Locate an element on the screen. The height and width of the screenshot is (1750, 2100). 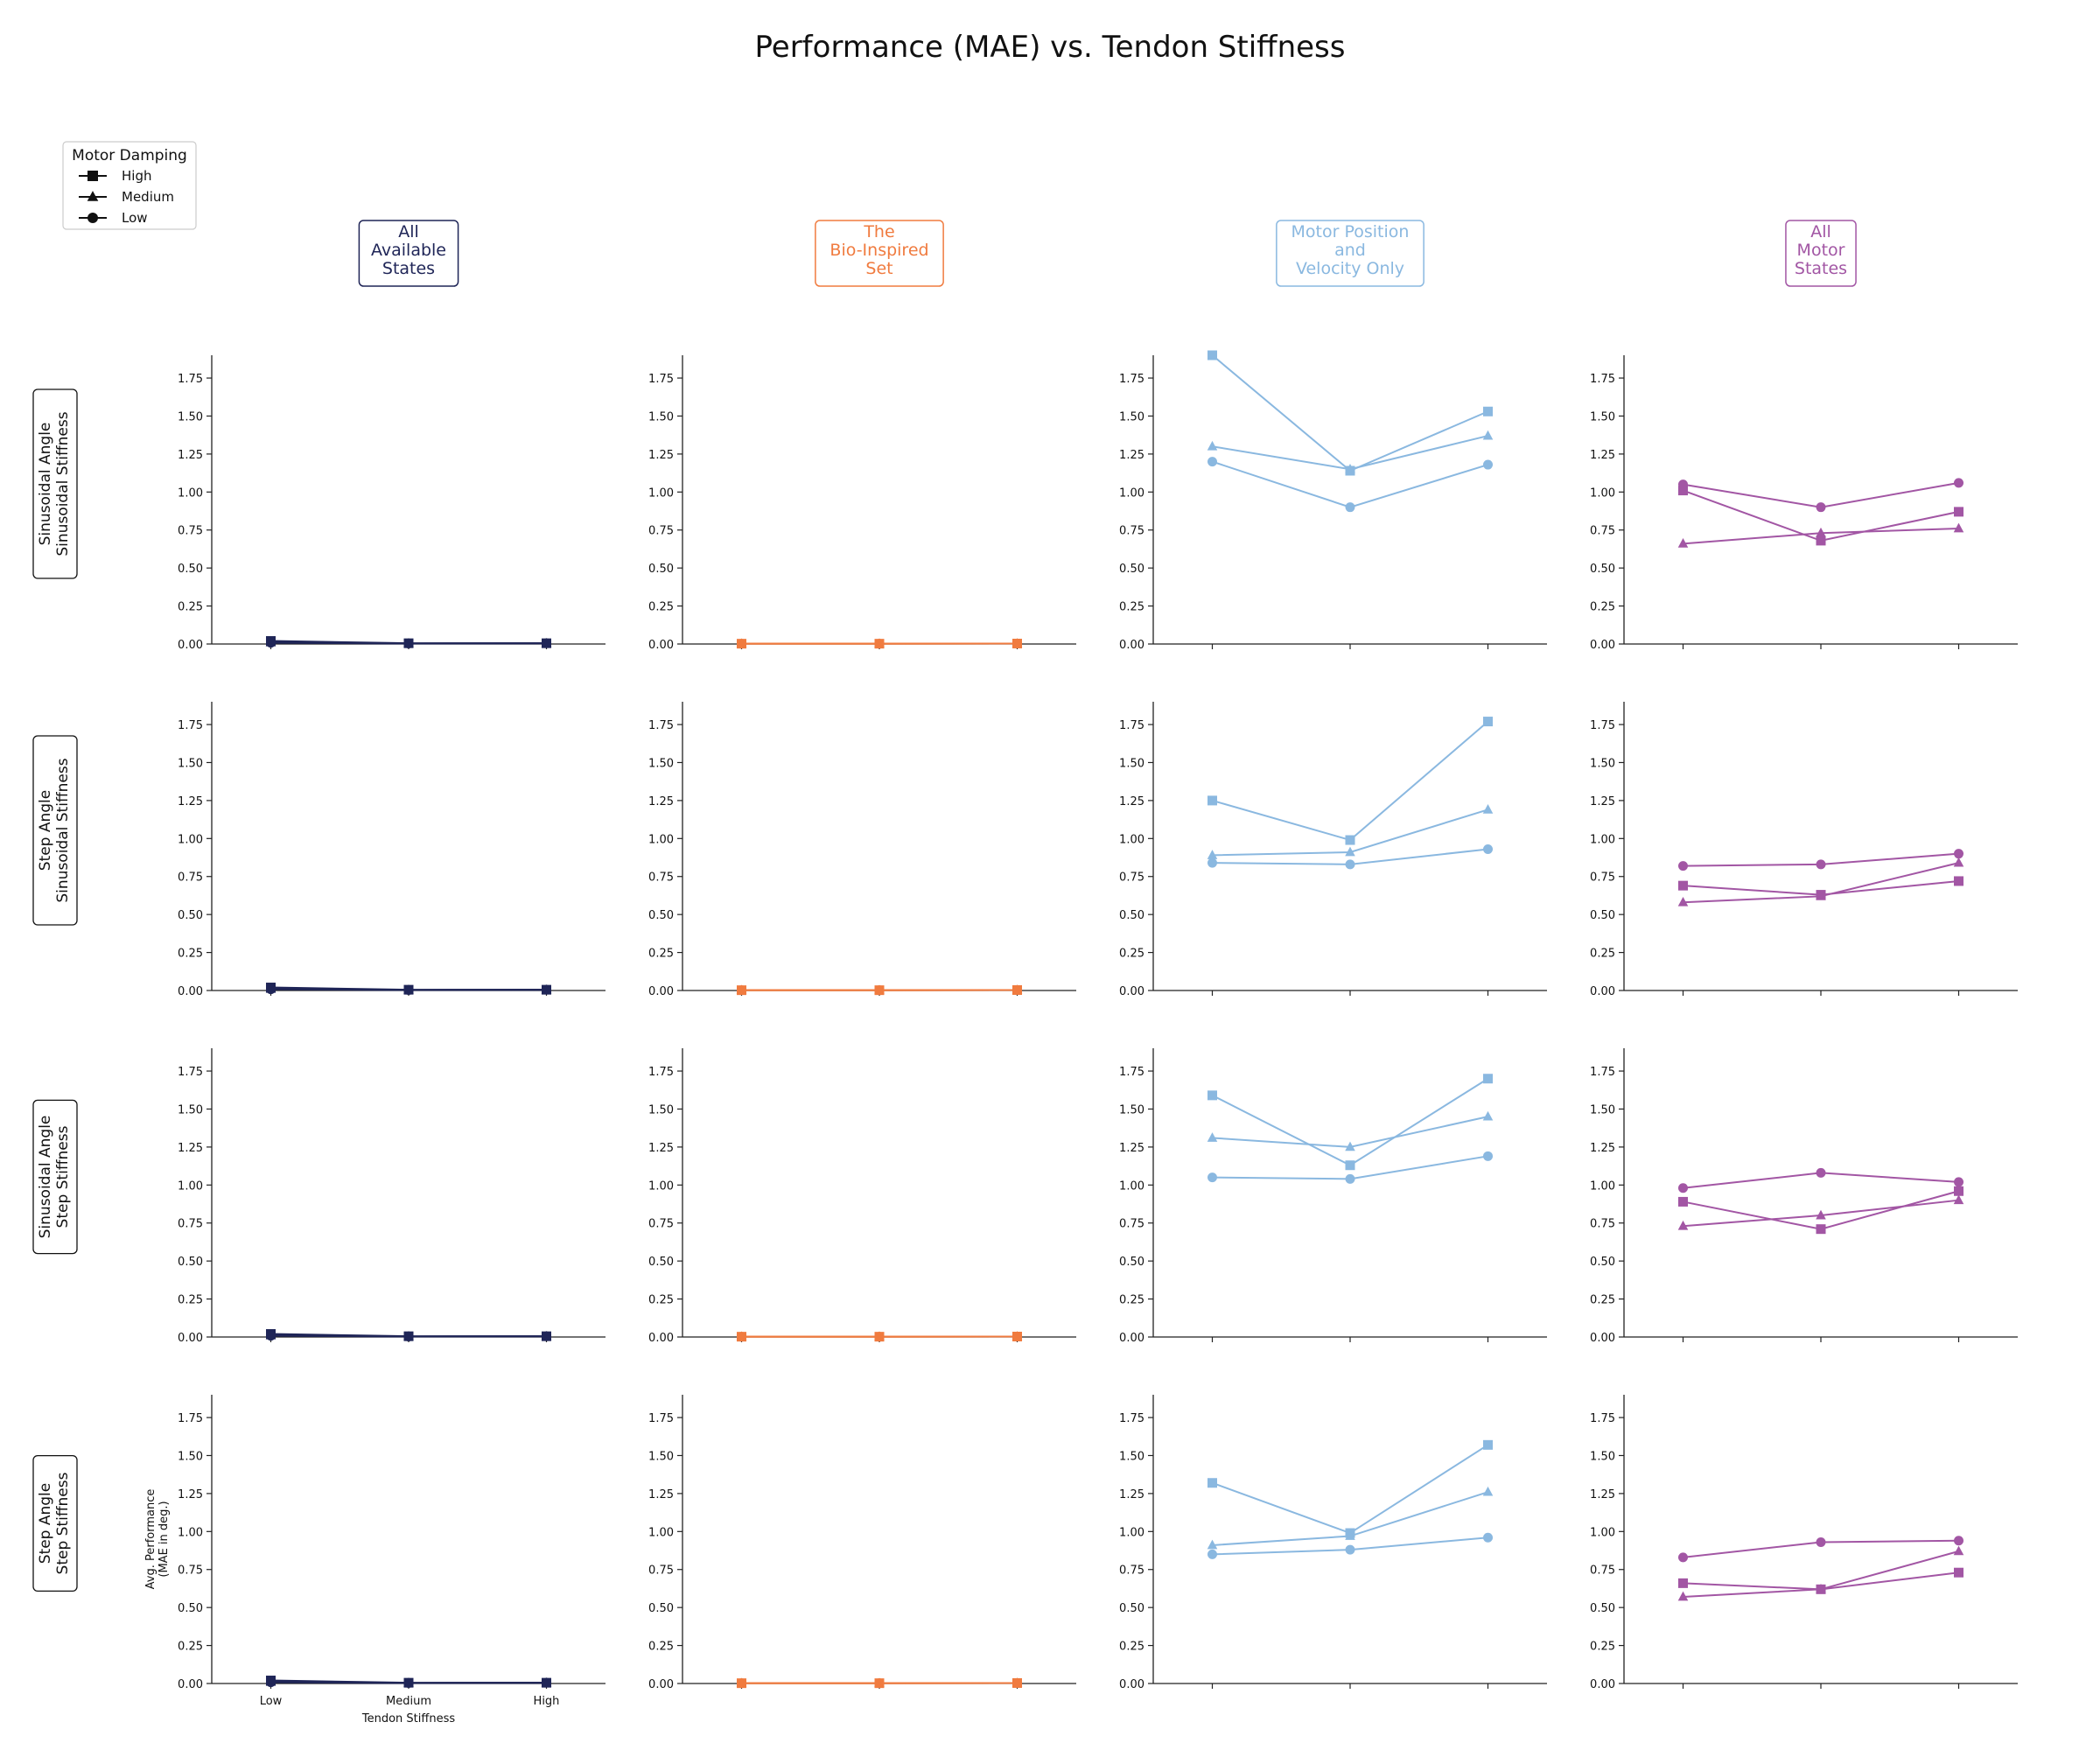
legend-title: Motor Damping is located at coordinates (129, 155).